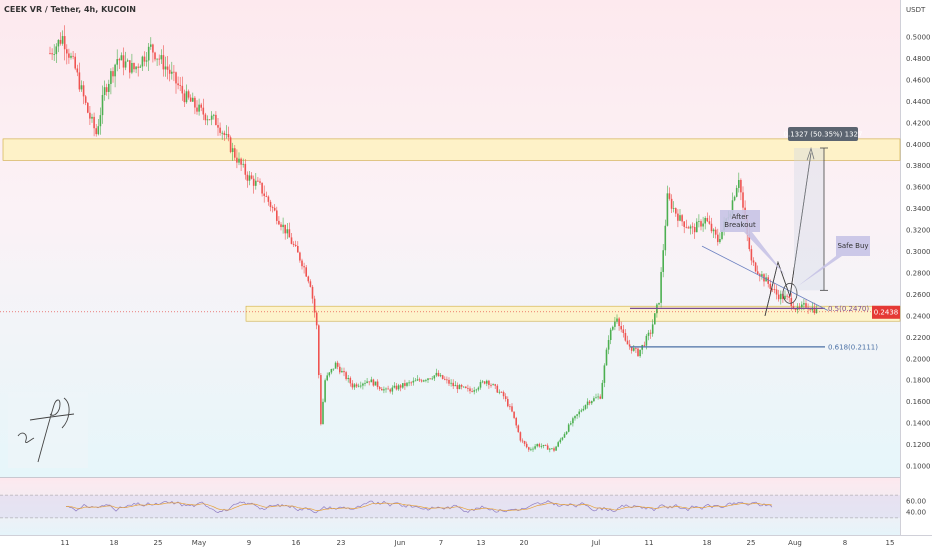  I want to click on price-tick-label: 0.4000, so click(918, 145).